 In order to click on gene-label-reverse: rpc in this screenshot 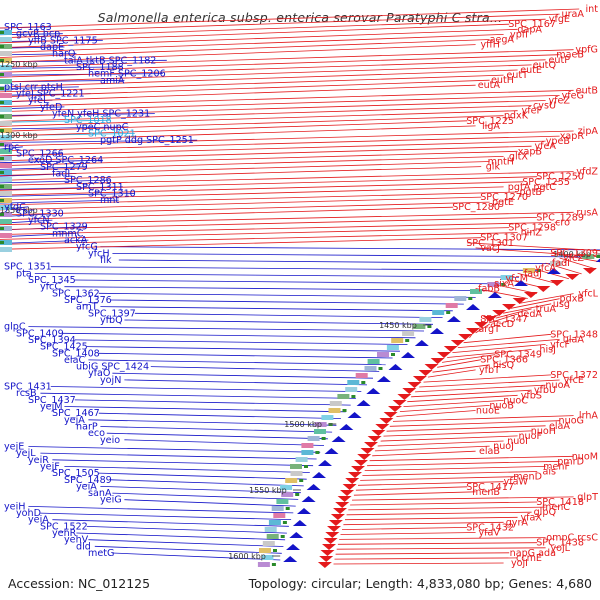, I will do `click(11, 147)`.